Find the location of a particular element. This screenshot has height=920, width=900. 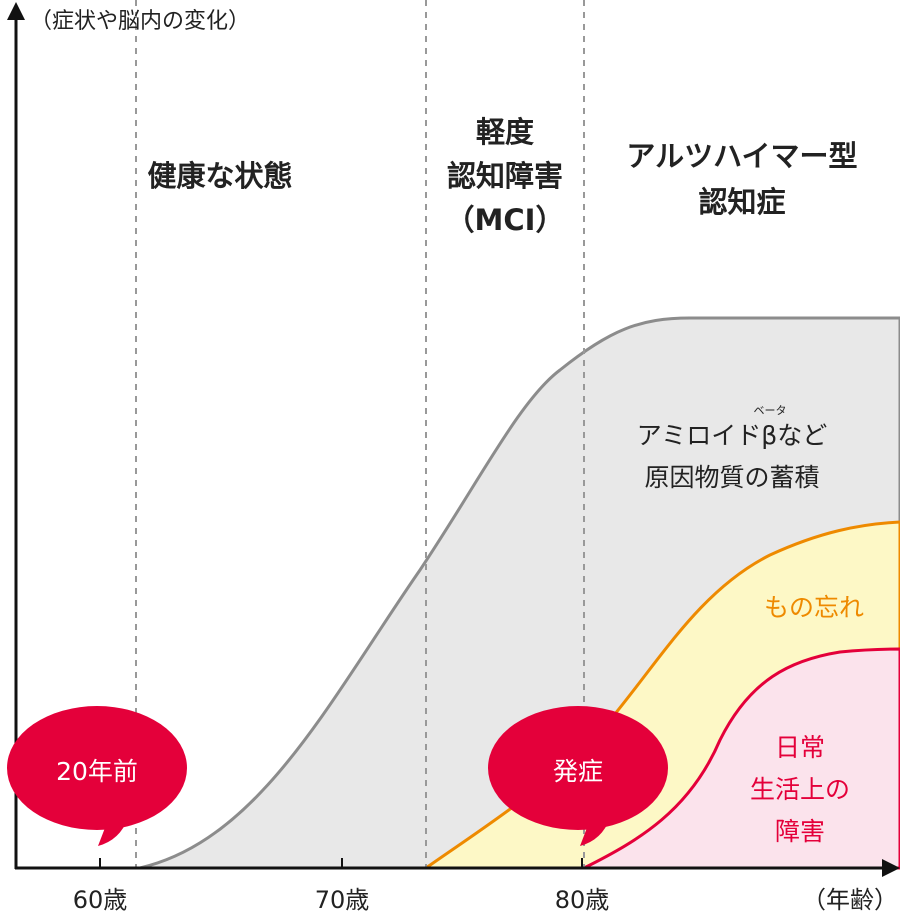

amyloid-label: アミロイドβなど is located at coordinates (732, 435).